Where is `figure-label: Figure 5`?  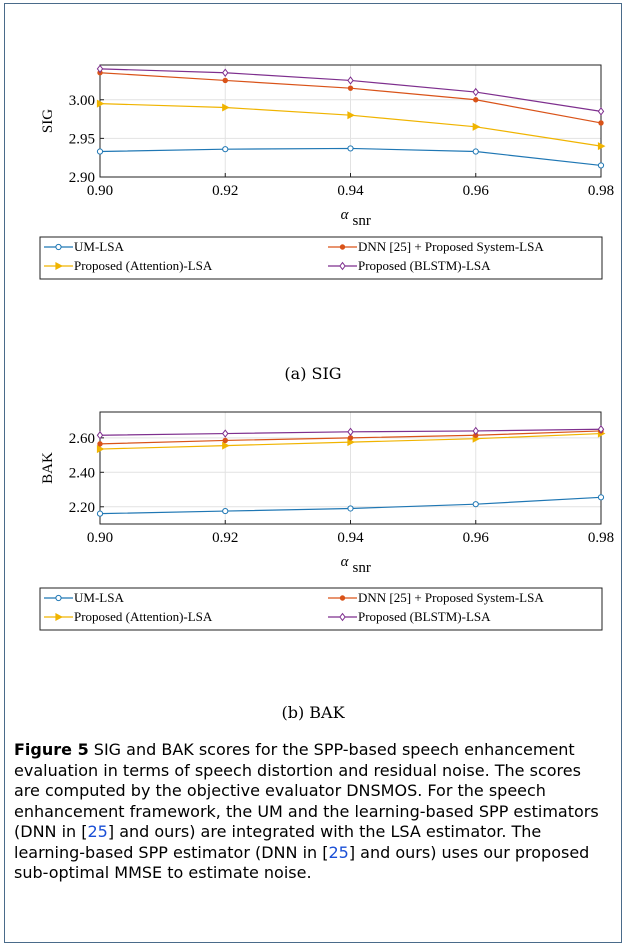 figure-label: Figure 5 is located at coordinates (51, 749).